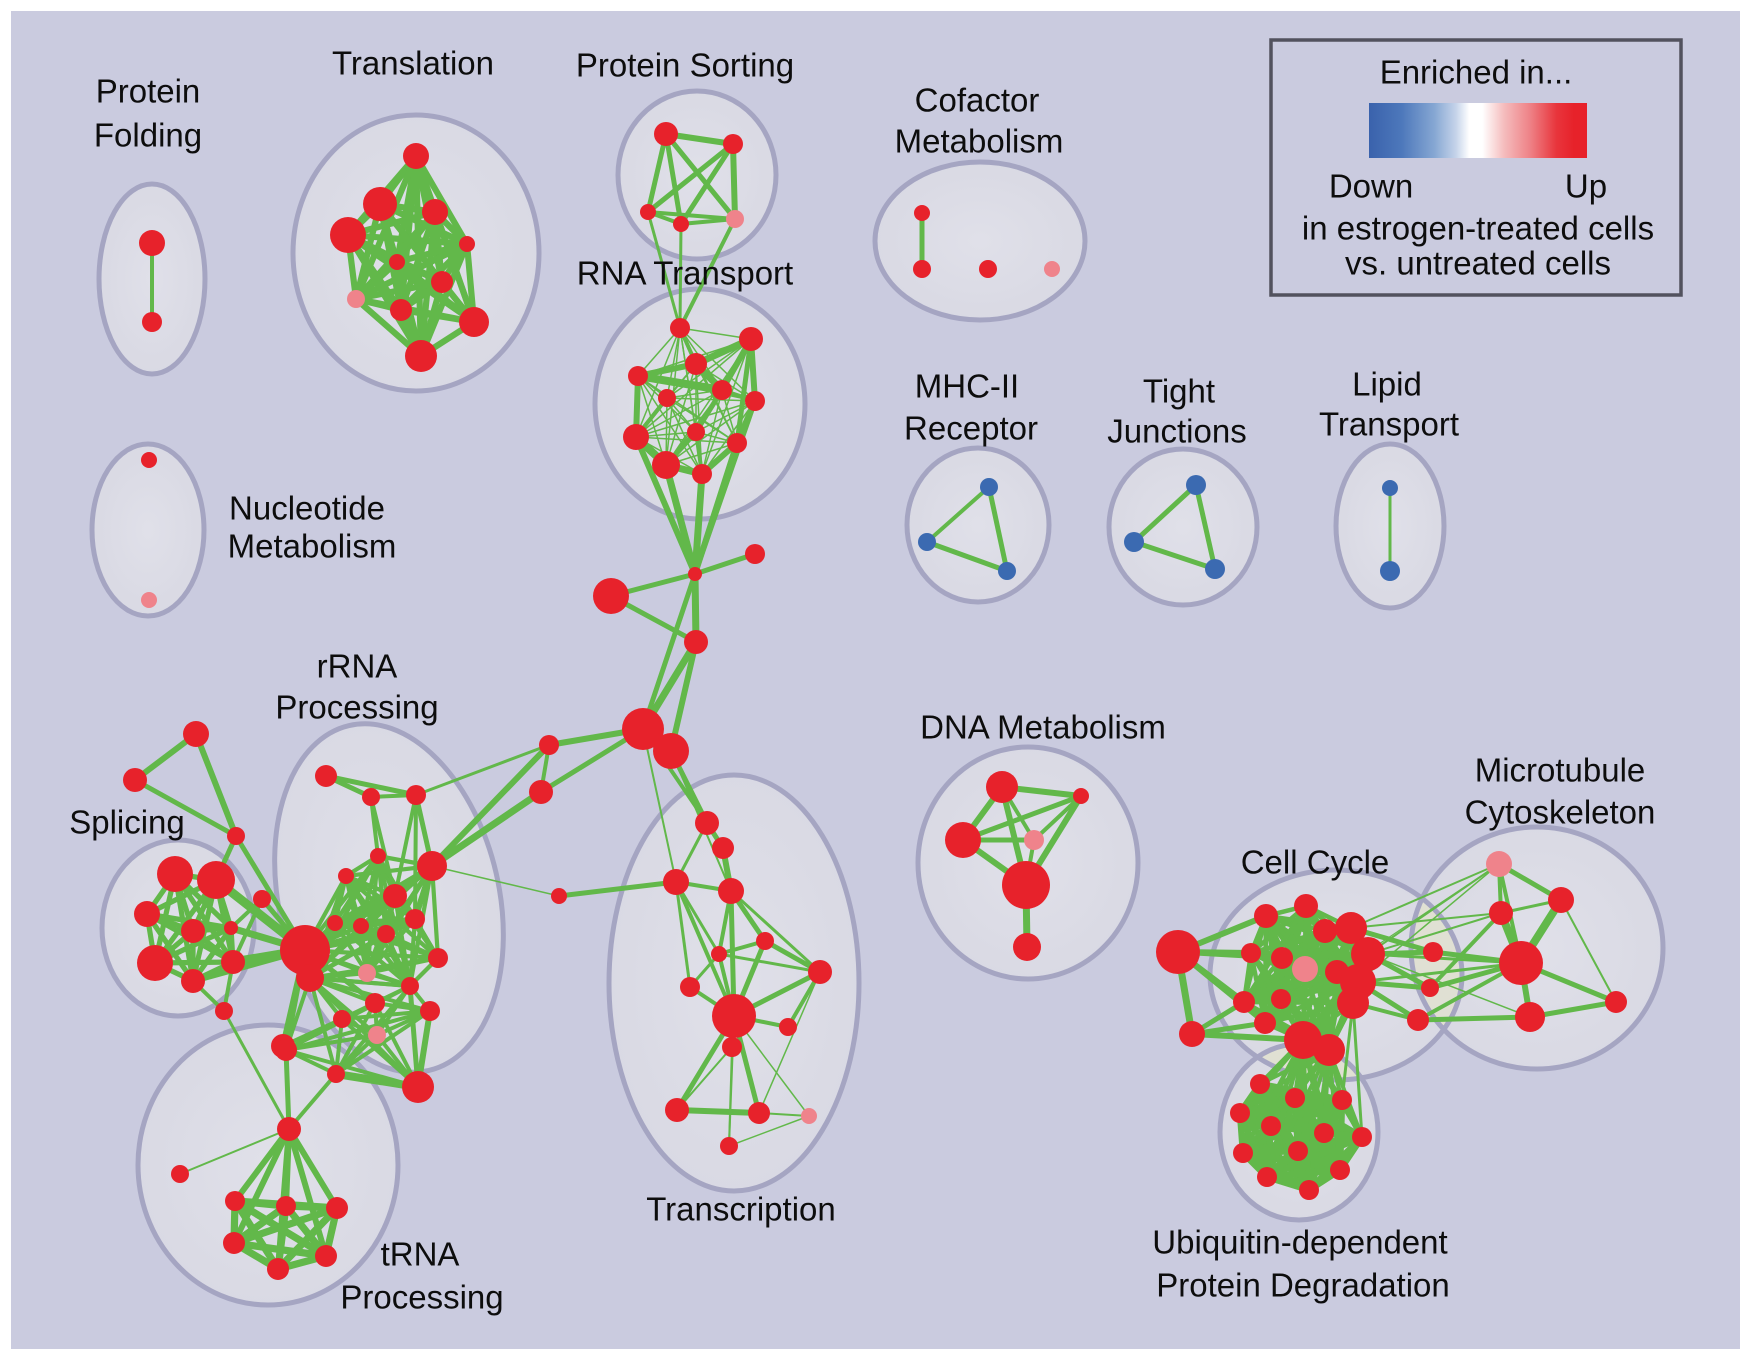  What do you see at coordinates (420, 1254) in the screenshot?
I see `svg-text: tRNA` at bounding box center [420, 1254].